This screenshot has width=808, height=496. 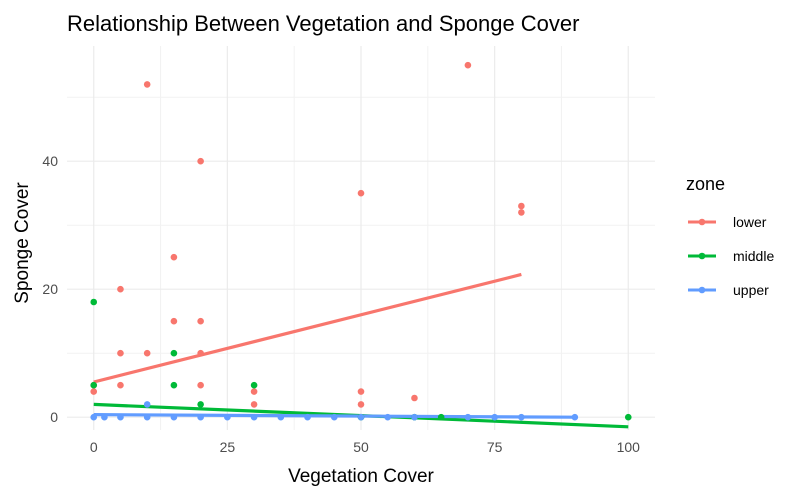 What do you see at coordinates (702, 290) in the screenshot?
I see `legend-key-point-upper` at bounding box center [702, 290].